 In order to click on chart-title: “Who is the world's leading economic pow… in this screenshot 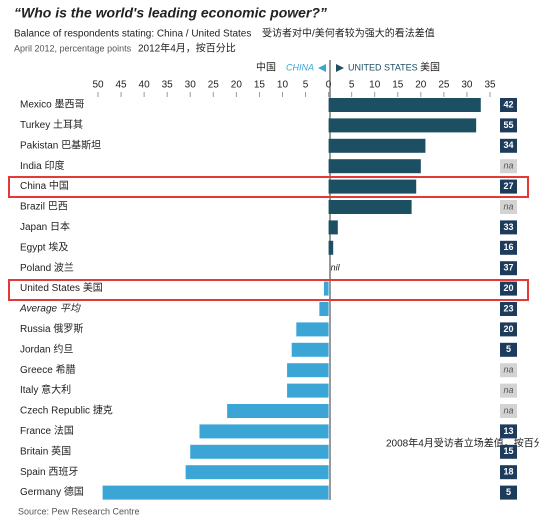, I will do `click(170, 13)`.